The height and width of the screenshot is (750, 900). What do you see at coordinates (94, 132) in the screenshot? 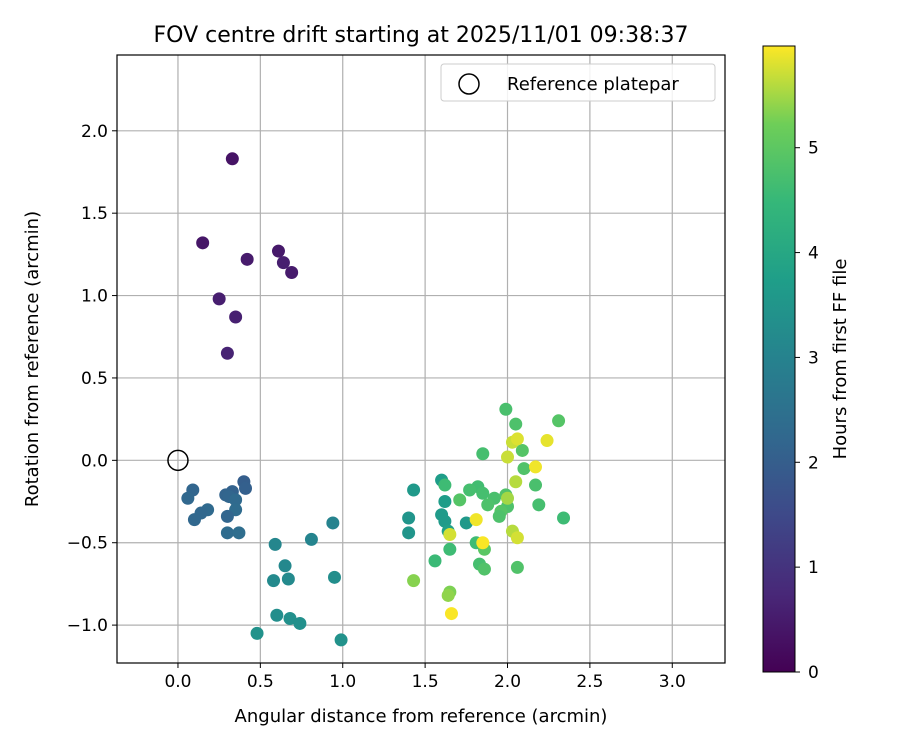
I see `y-tick-label: 2.0` at bounding box center [94, 132].